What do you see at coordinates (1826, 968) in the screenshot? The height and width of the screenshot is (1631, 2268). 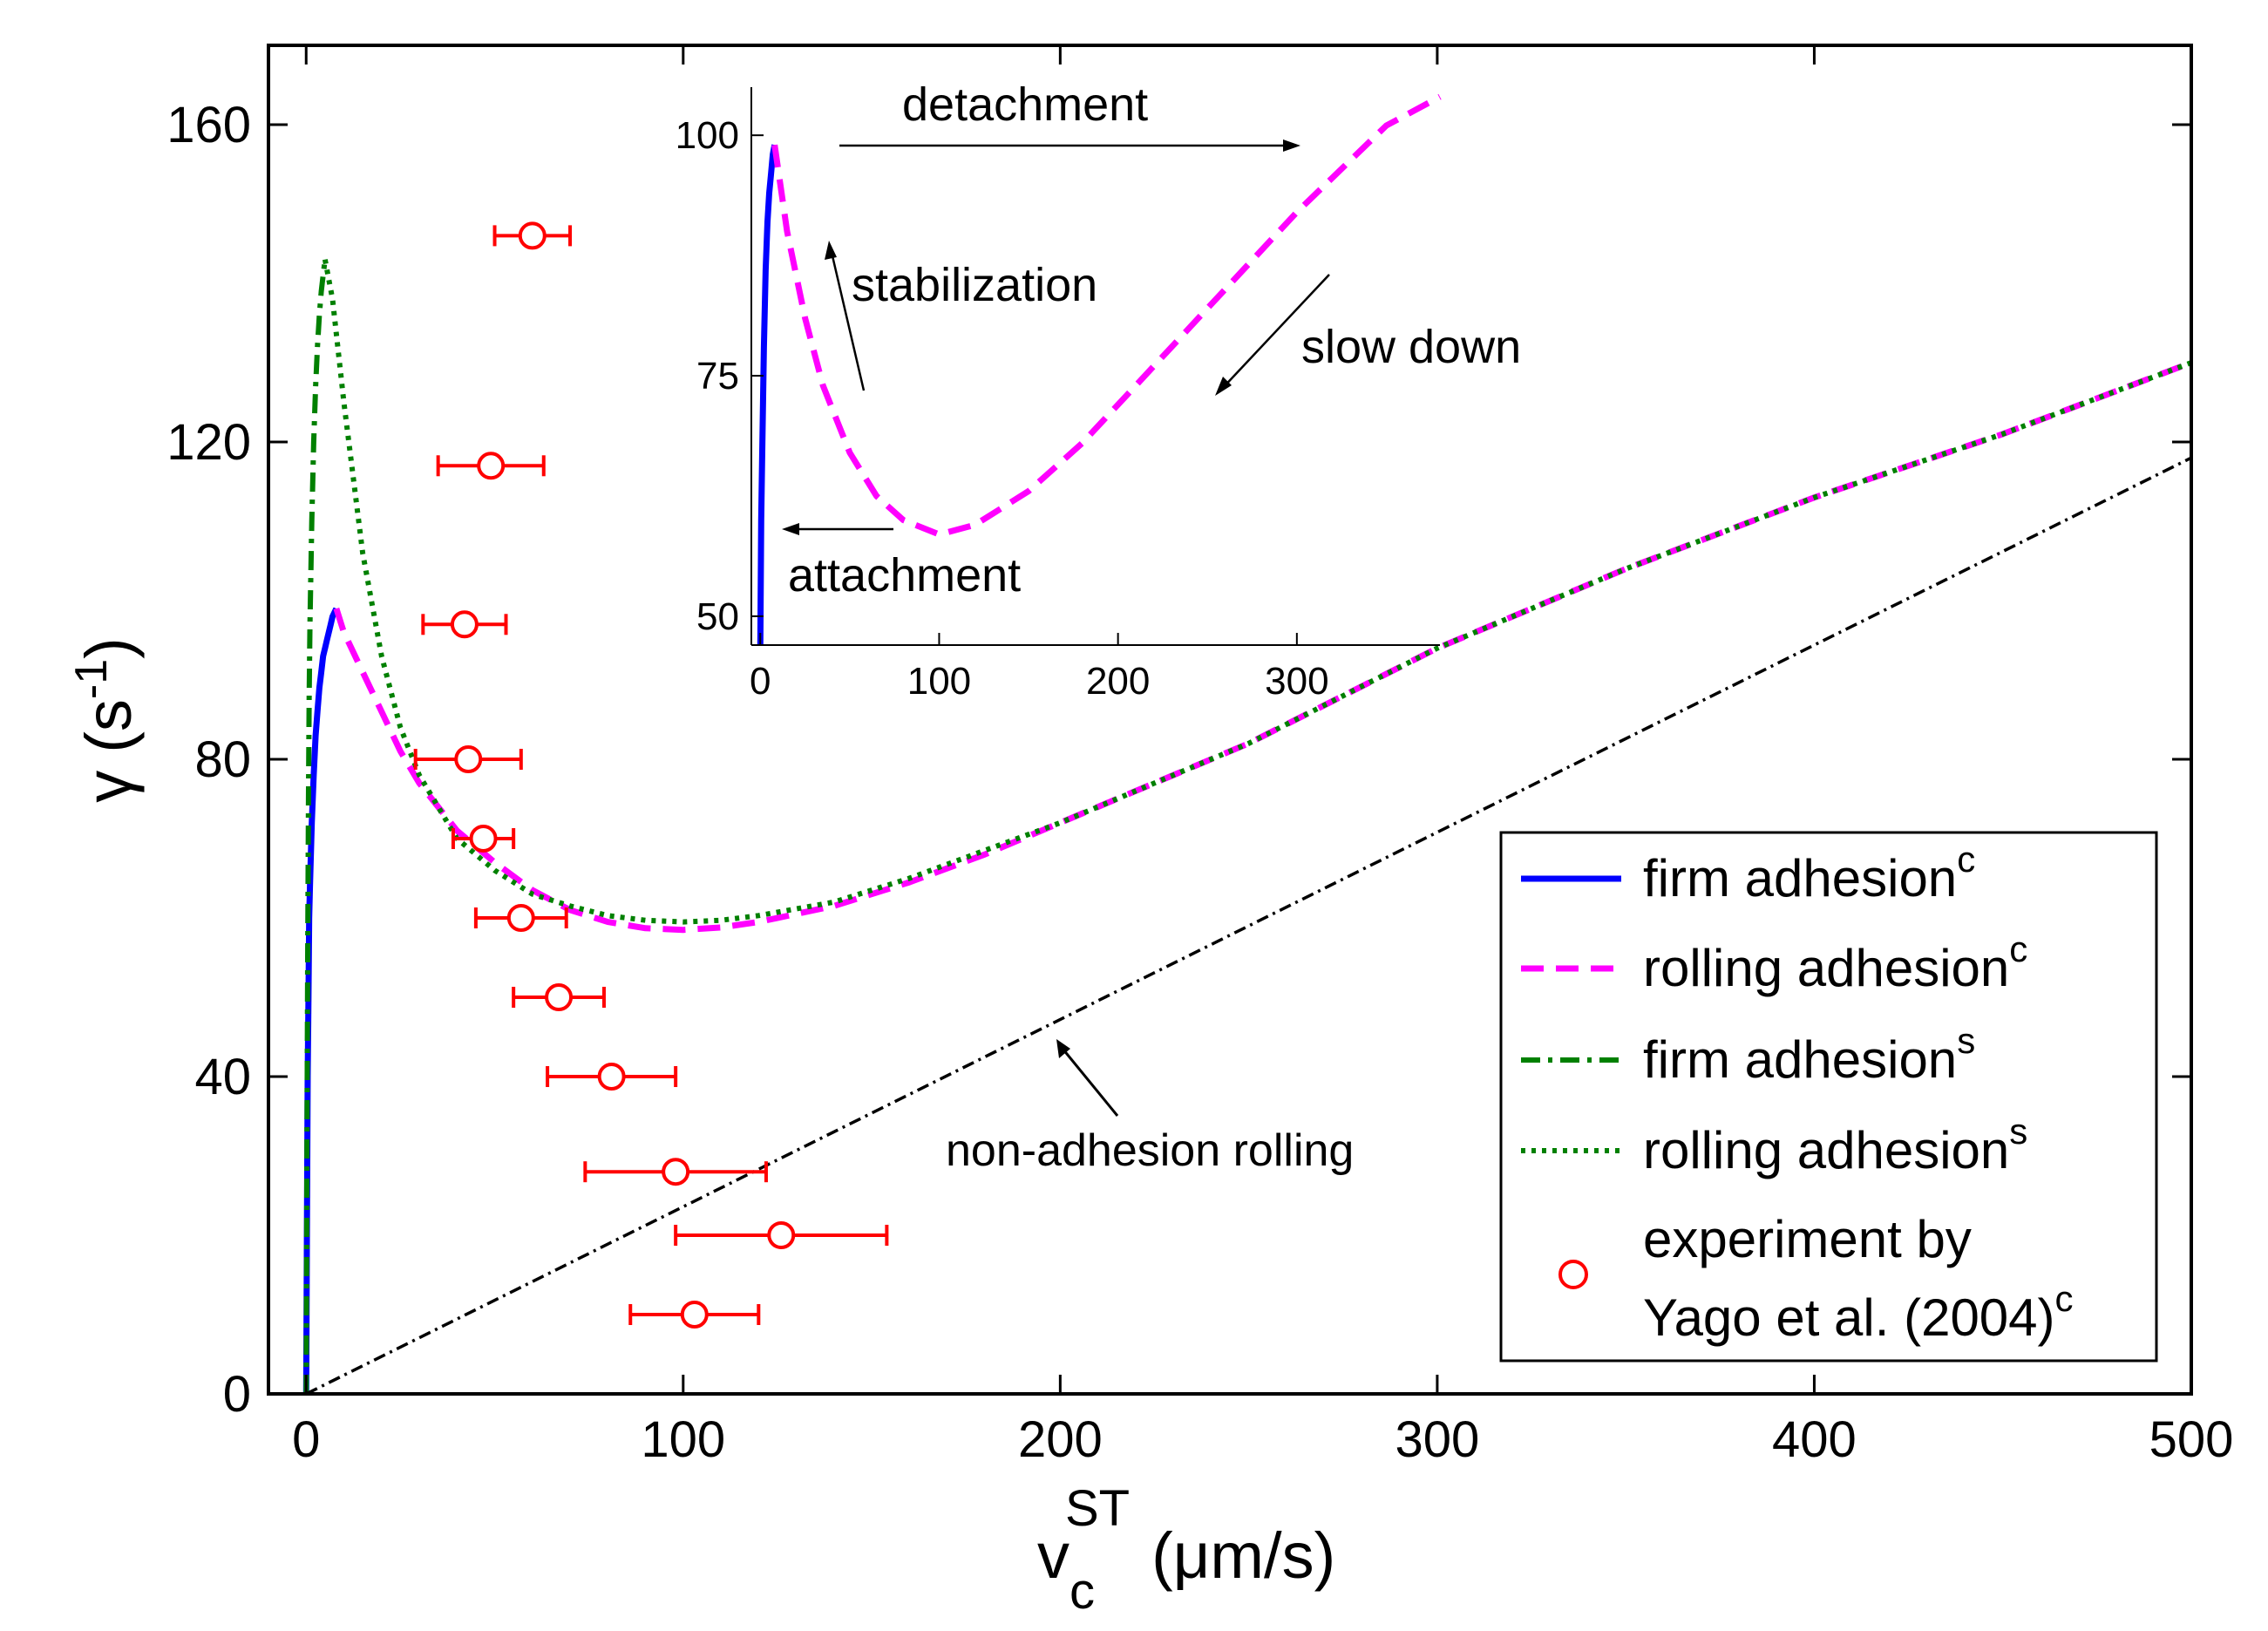 I see `legend-label-rolling-adhesion-c-text: rolling adhesion` at bounding box center [1826, 968].